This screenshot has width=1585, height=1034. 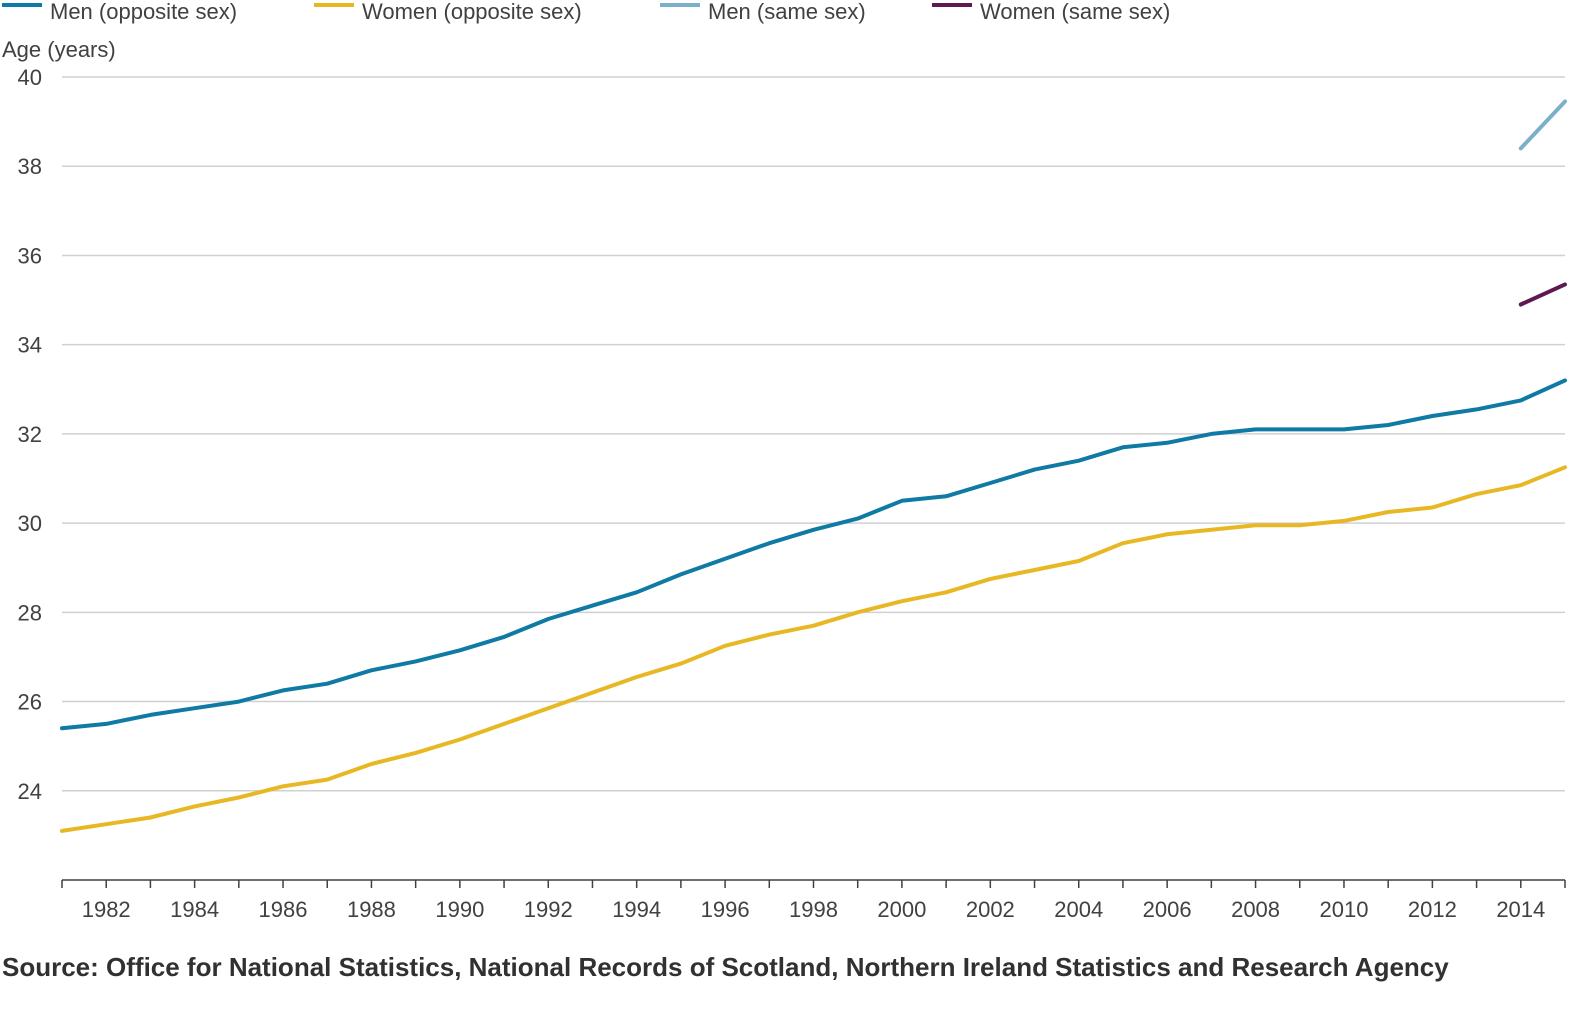 What do you see at coordinates (548, 909) in the screenshot?
I see `x-tick-label: 1992` at bounding box center [548, 909].